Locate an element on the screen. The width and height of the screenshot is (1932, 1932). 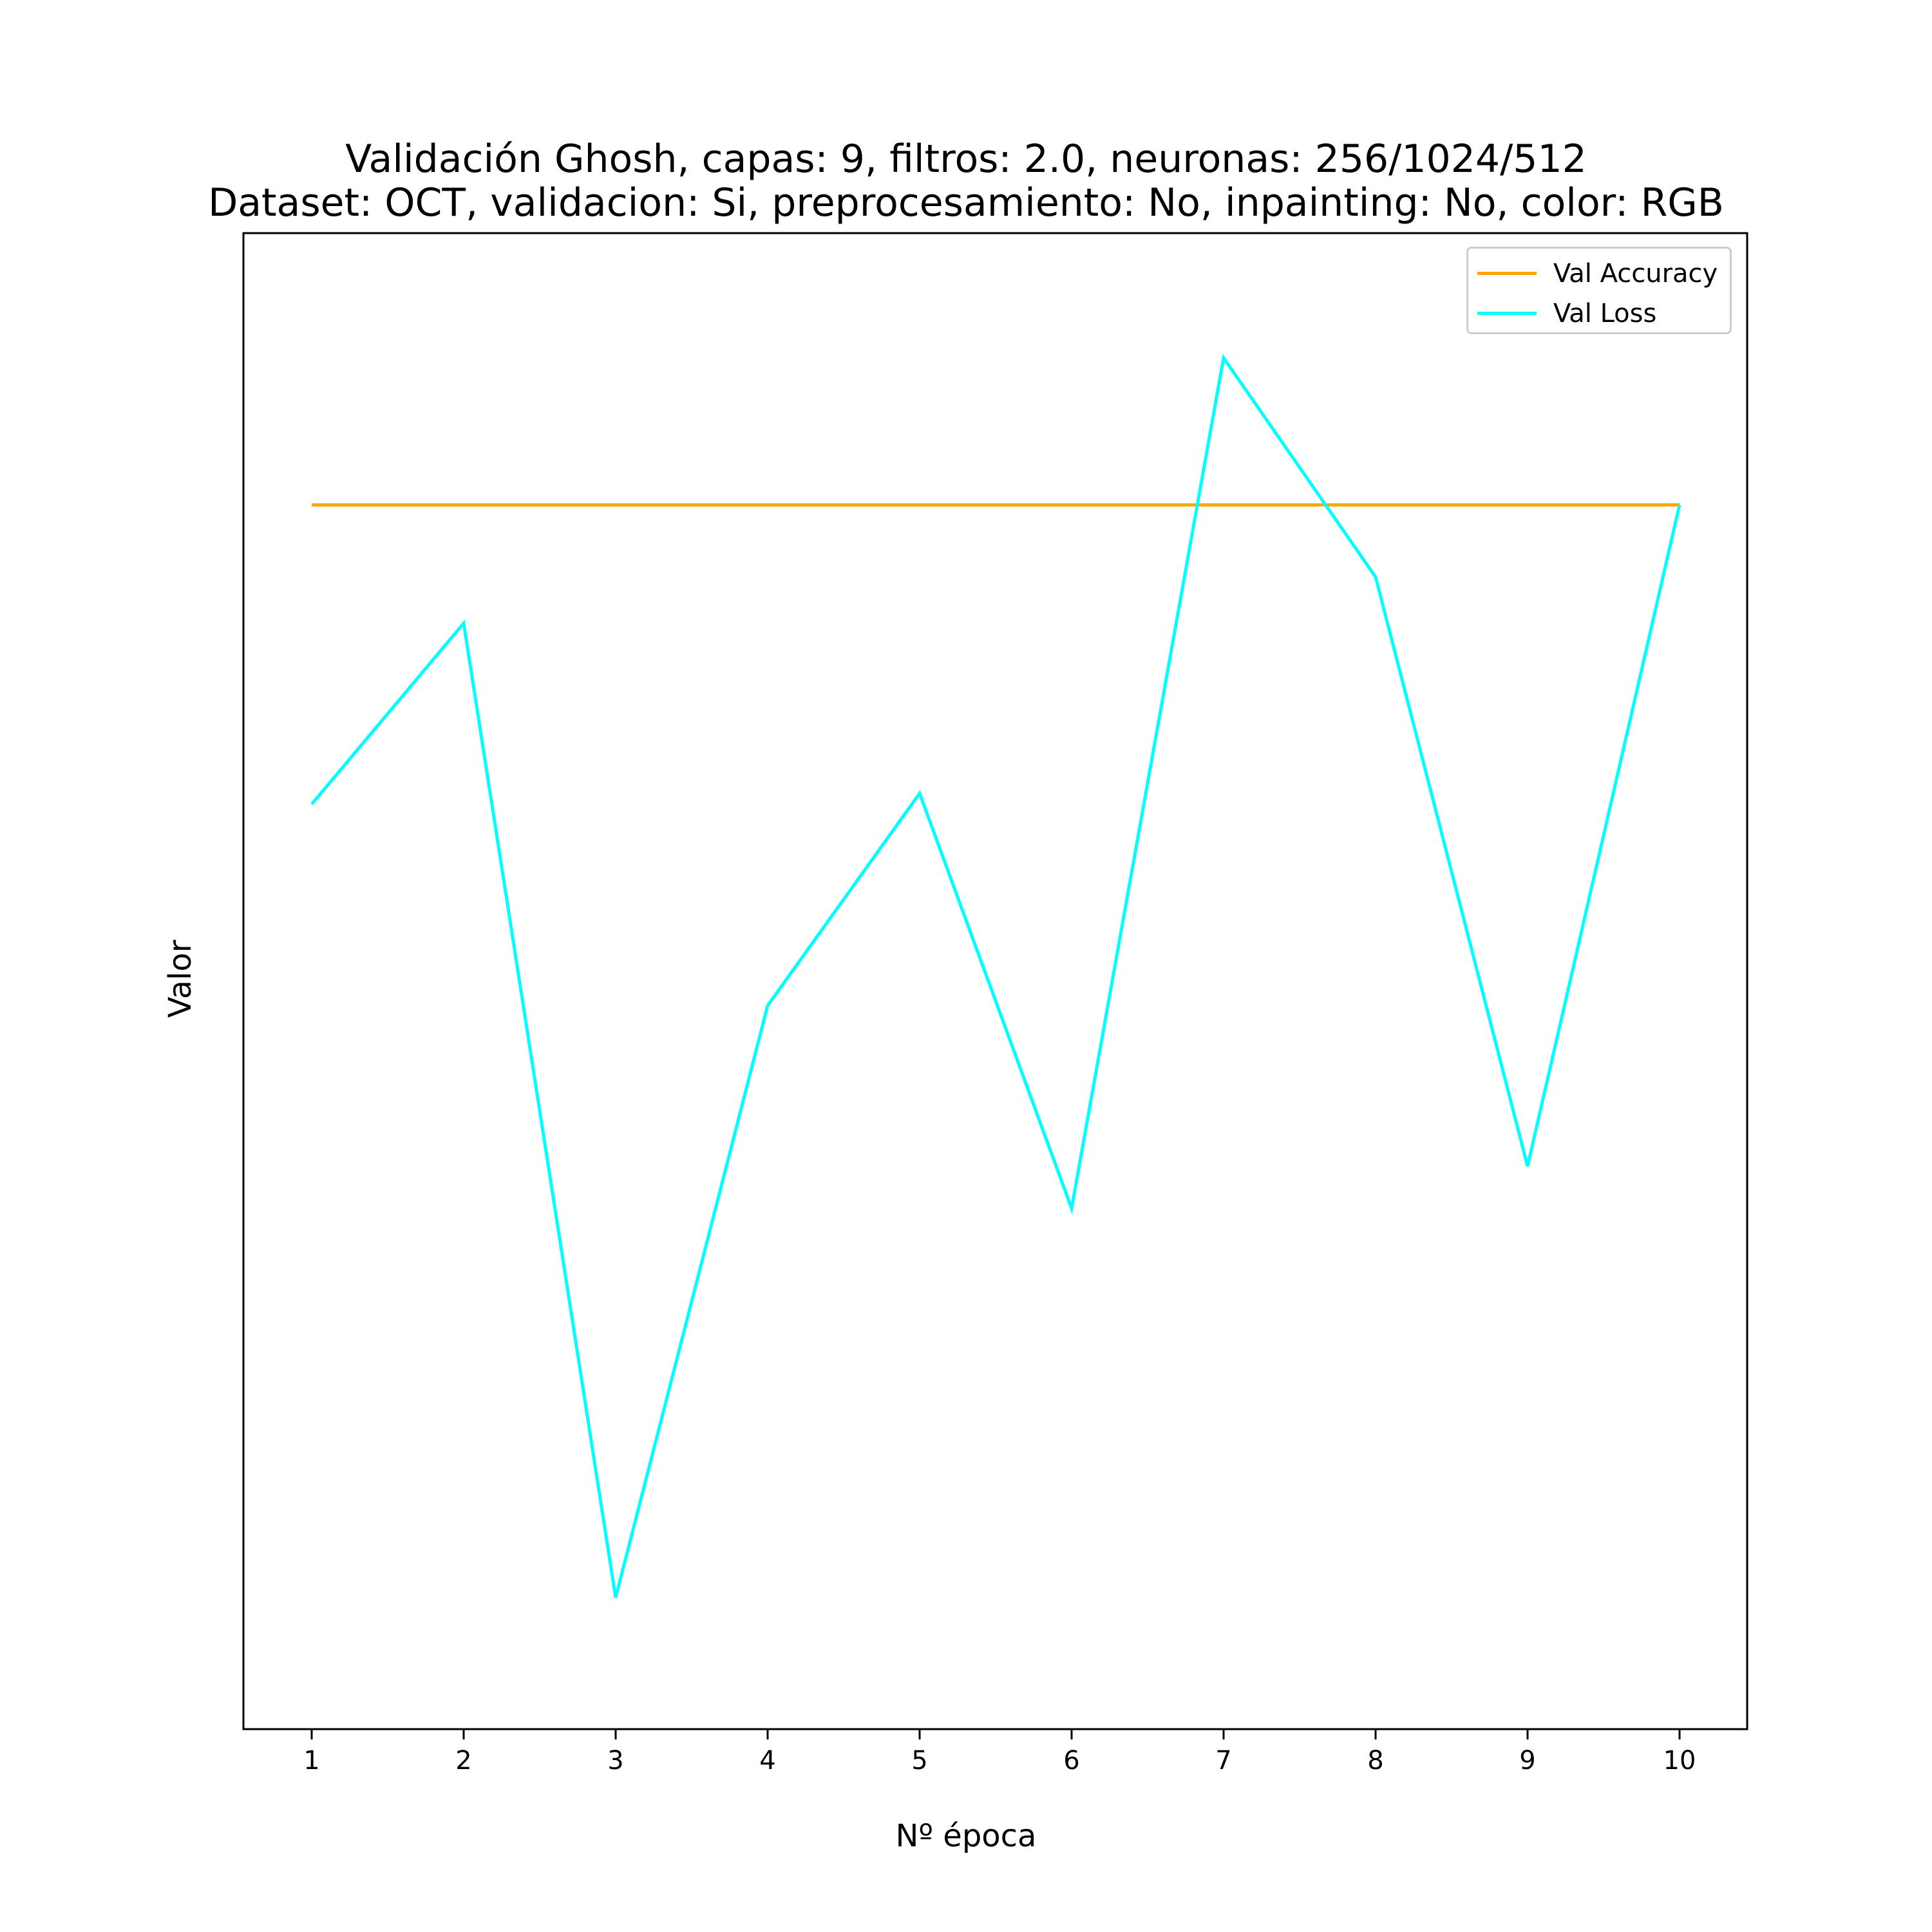
x-tick-label-9: 9 is located at coordinates (1527, 1761).